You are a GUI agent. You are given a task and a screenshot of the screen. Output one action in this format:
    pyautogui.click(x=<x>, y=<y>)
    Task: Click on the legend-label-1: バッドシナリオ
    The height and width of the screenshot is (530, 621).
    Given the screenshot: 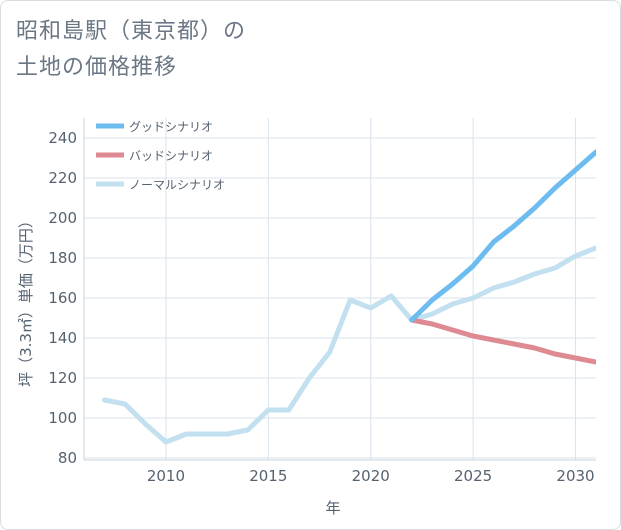 What is the action you would take?
    pyautogui.click(x=171, y=156)
    